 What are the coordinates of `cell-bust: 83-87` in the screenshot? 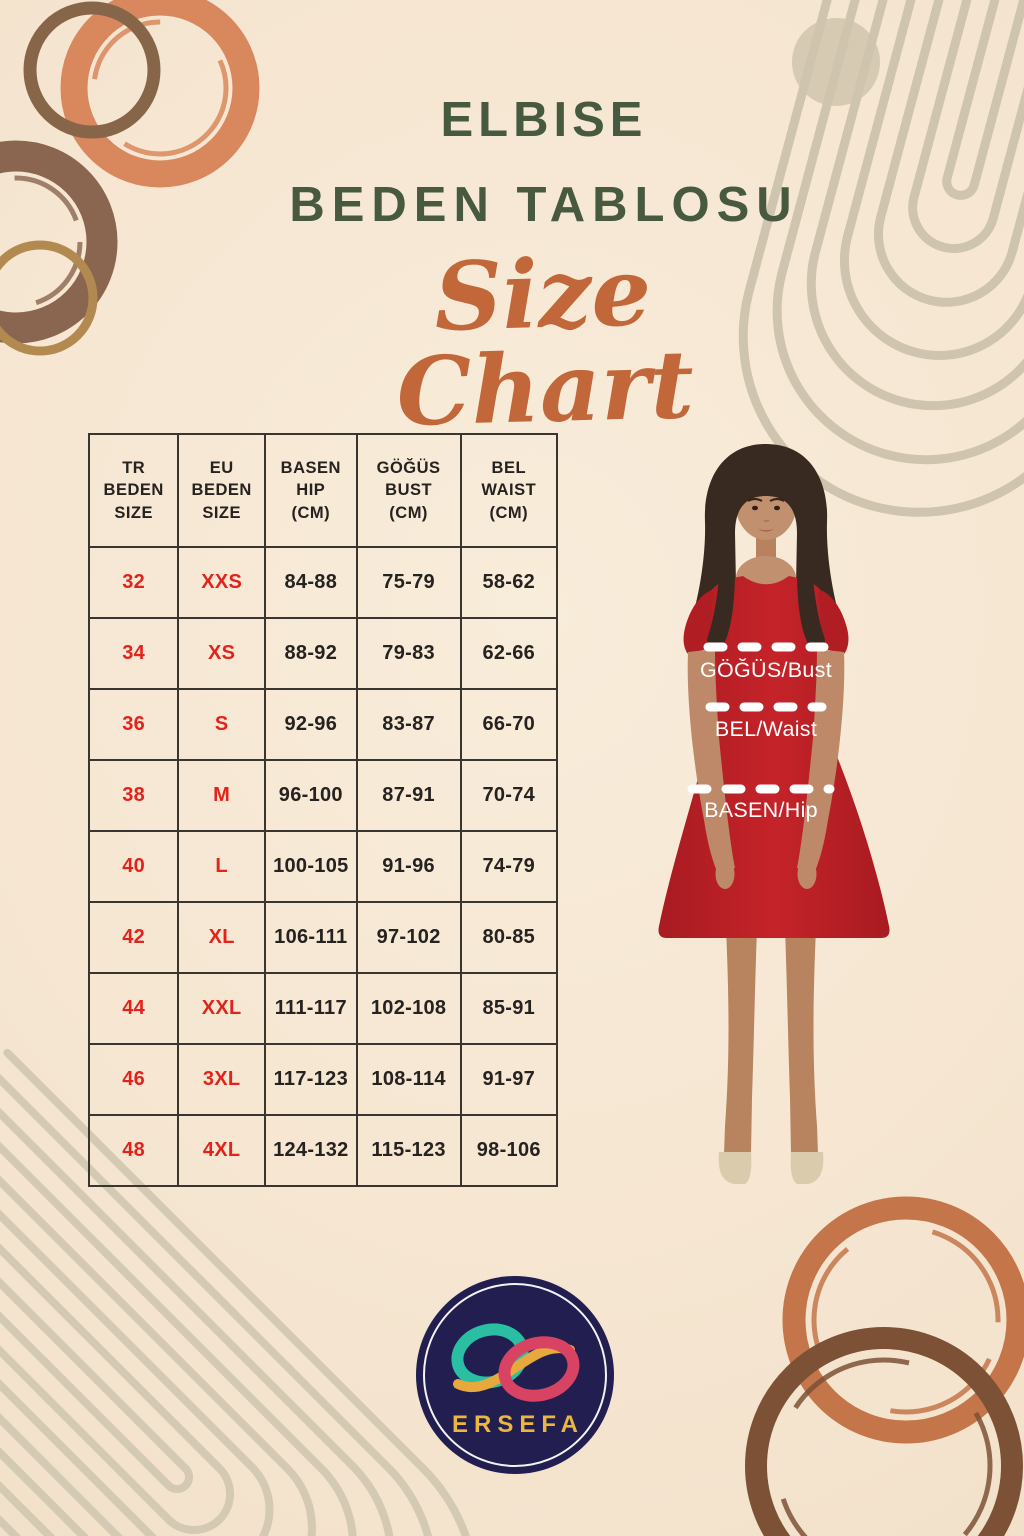 It's located at (408, 724).